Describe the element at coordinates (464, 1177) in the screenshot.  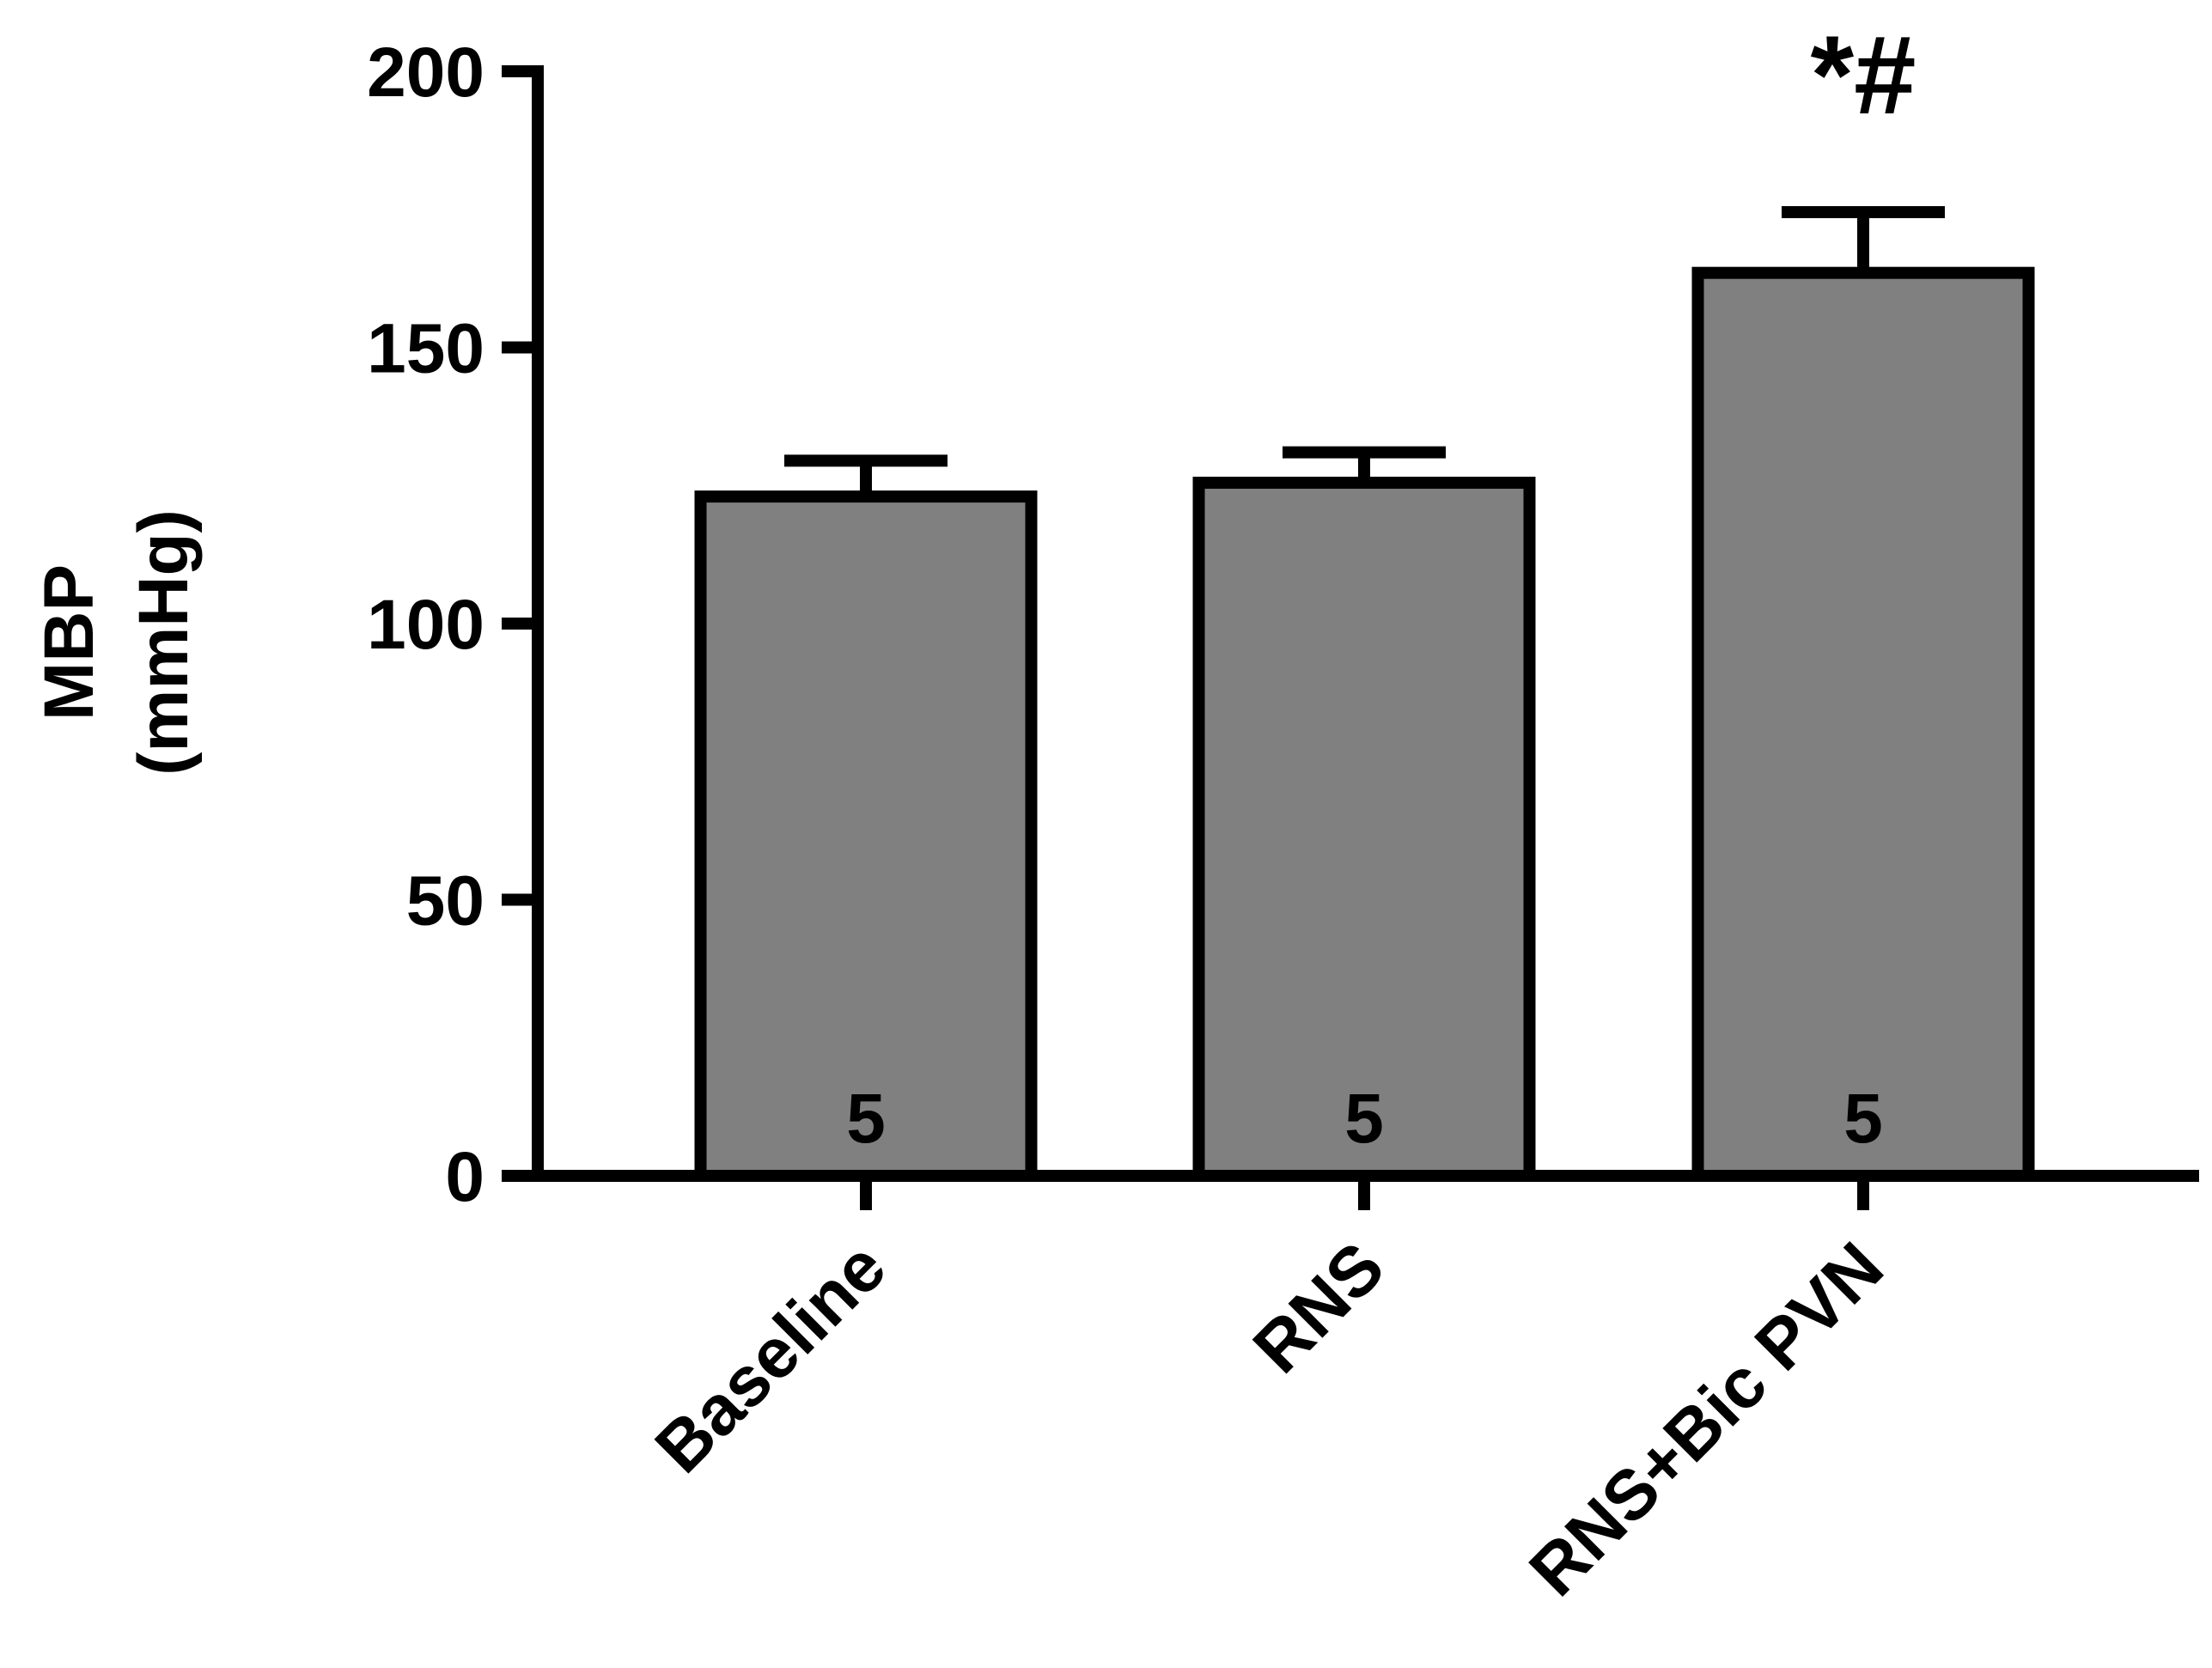
I see `y-tick-label: 0` at that location.